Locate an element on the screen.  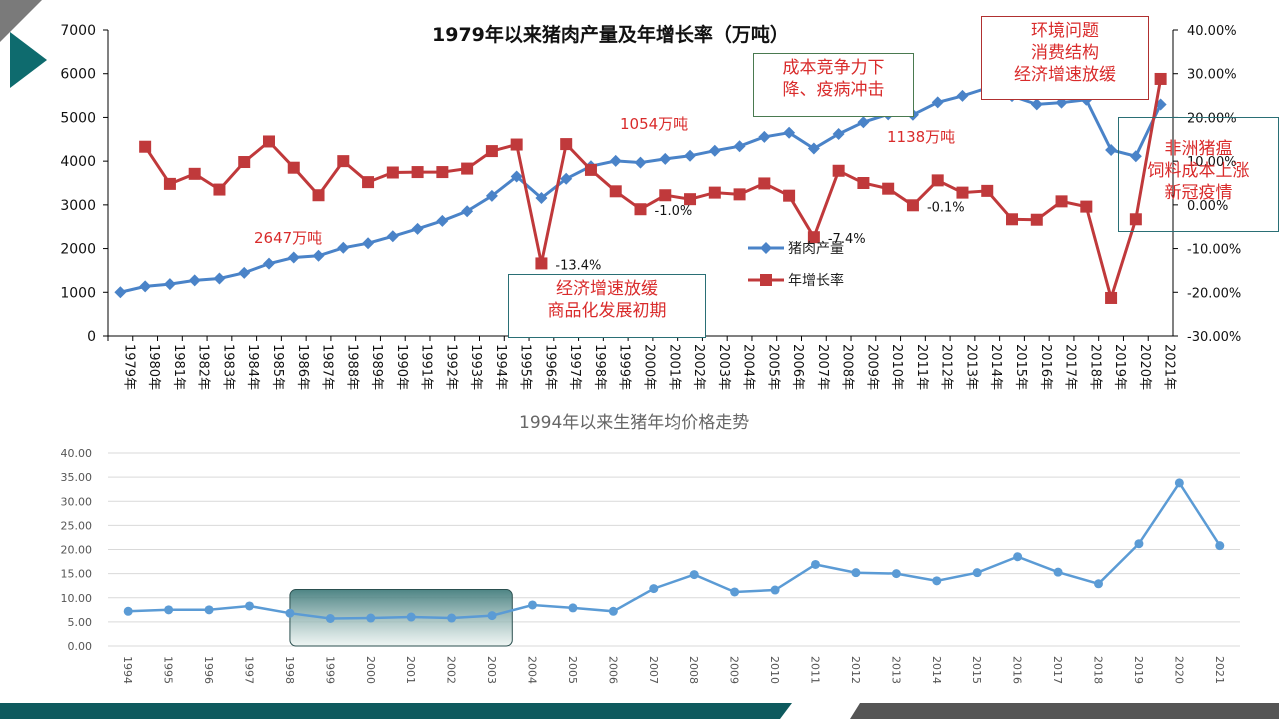
x-tick-label: 1989年 is located at coordinates (376, 367).